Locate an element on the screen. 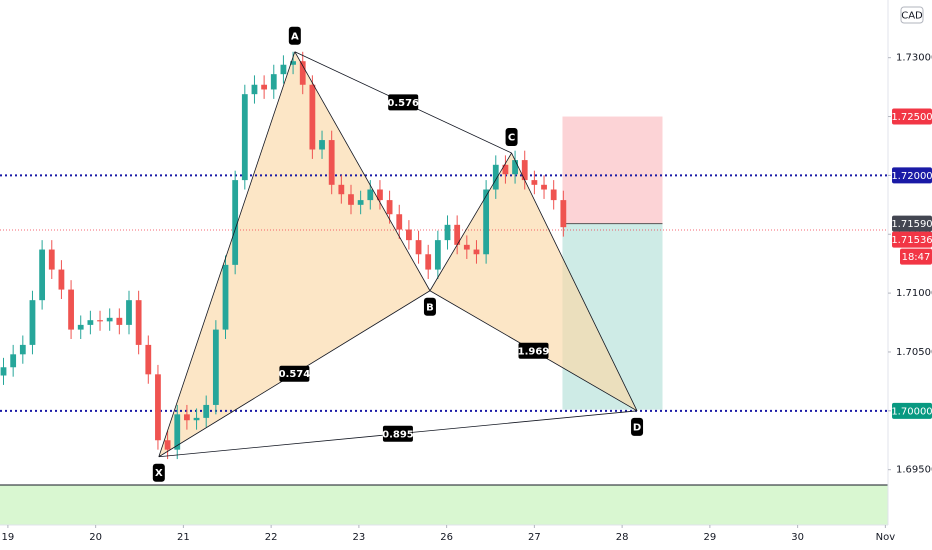  x-tick-label: 23 is located at coordinates (359, 537).